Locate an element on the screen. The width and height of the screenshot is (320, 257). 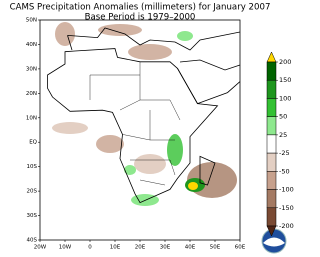
europe-coast is located at coordinates (154, 39).